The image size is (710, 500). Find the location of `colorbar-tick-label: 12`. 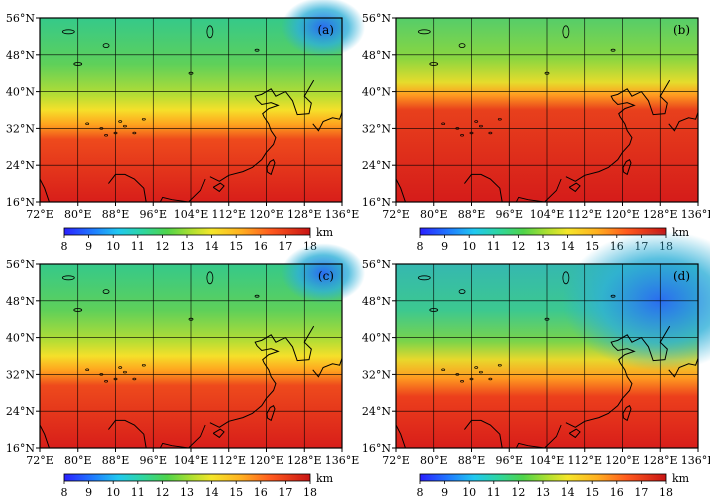

colorbar-tick-label: 12 is located at coordinates (518, 492).